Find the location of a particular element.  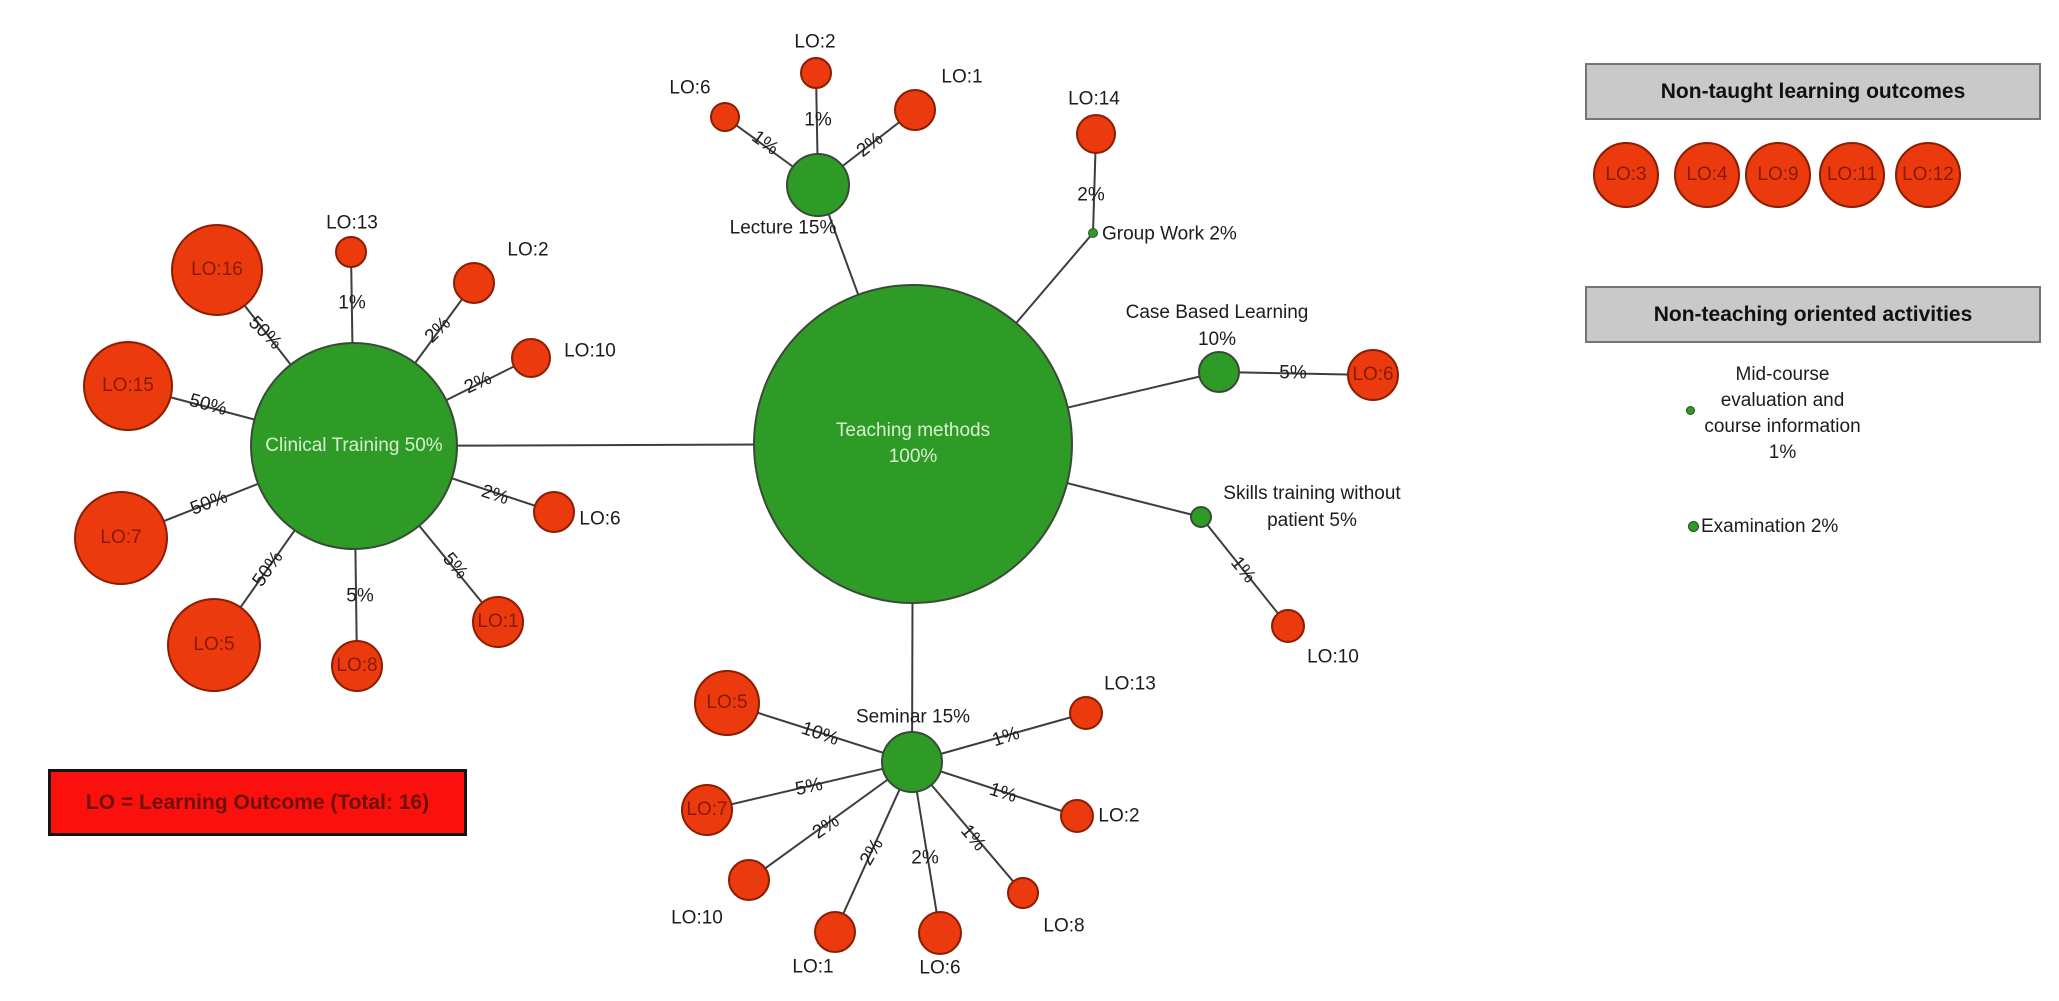

edge-clinical-lo2 is located at coordinates (414, 364).